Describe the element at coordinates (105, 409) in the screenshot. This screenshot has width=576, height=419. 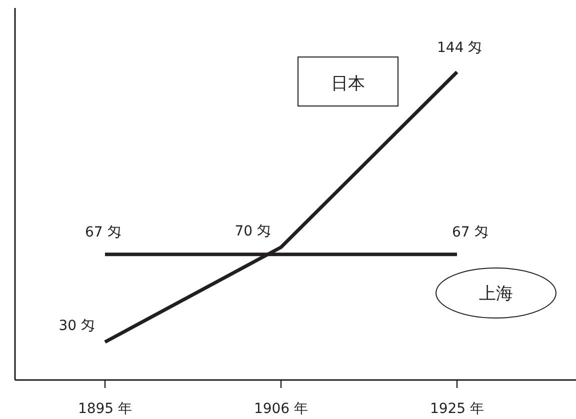
I see `x-tick-label: 1895 年` at that location.